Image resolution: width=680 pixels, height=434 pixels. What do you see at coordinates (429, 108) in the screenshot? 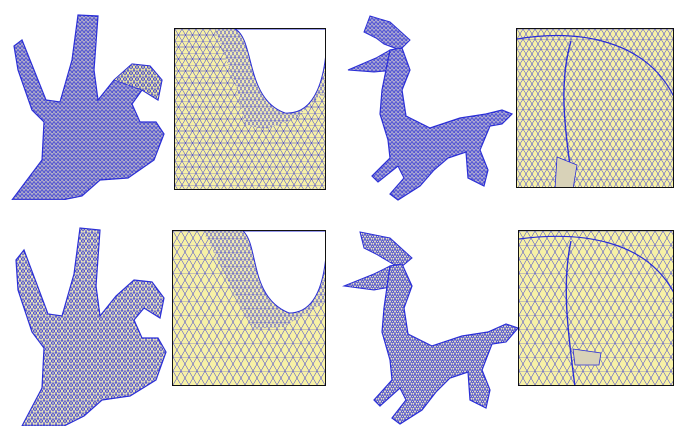
I see `horse-mesh-top` at bounding box center [429, 108].